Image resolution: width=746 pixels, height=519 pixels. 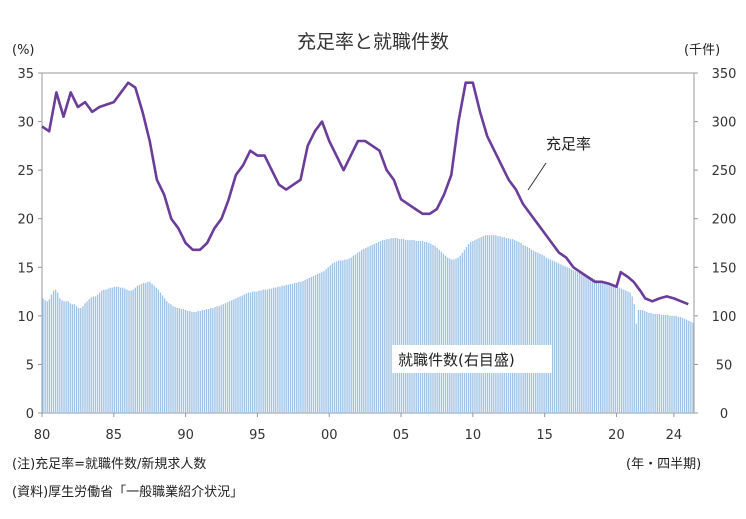 What do you see at coordinates (401, 435) in the screenshot?
I see `x-tick-label: 05` at bounding box center [401, 435].